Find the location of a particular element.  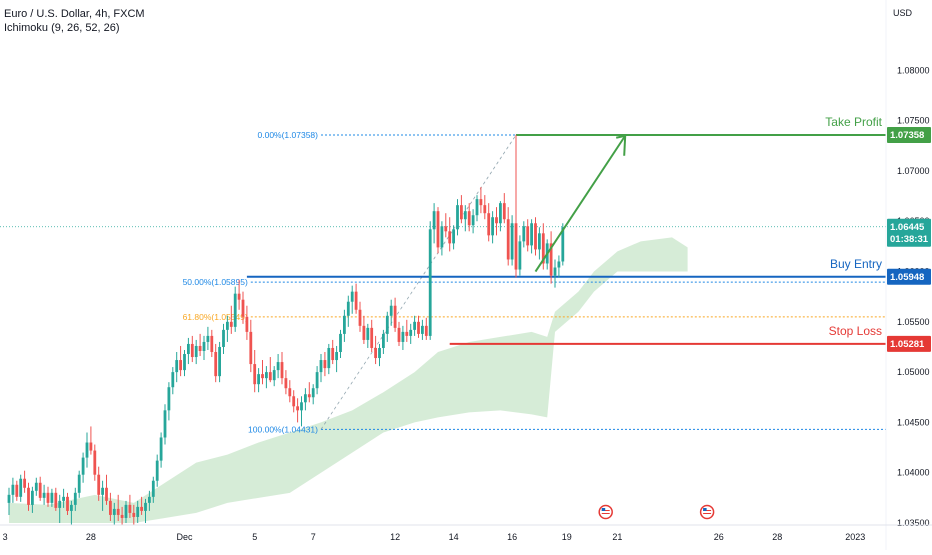

price-tick-label: 1.04500 is located at coordinates (913, 422).